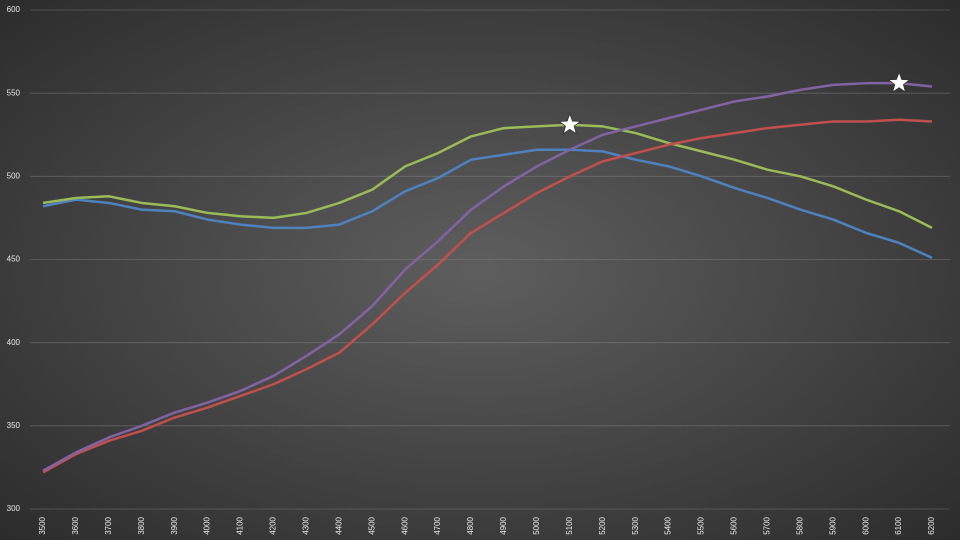  Describe the element at coordinates (569, 525) in the screenshot. I see `x-tick-label: 5100` at that location.